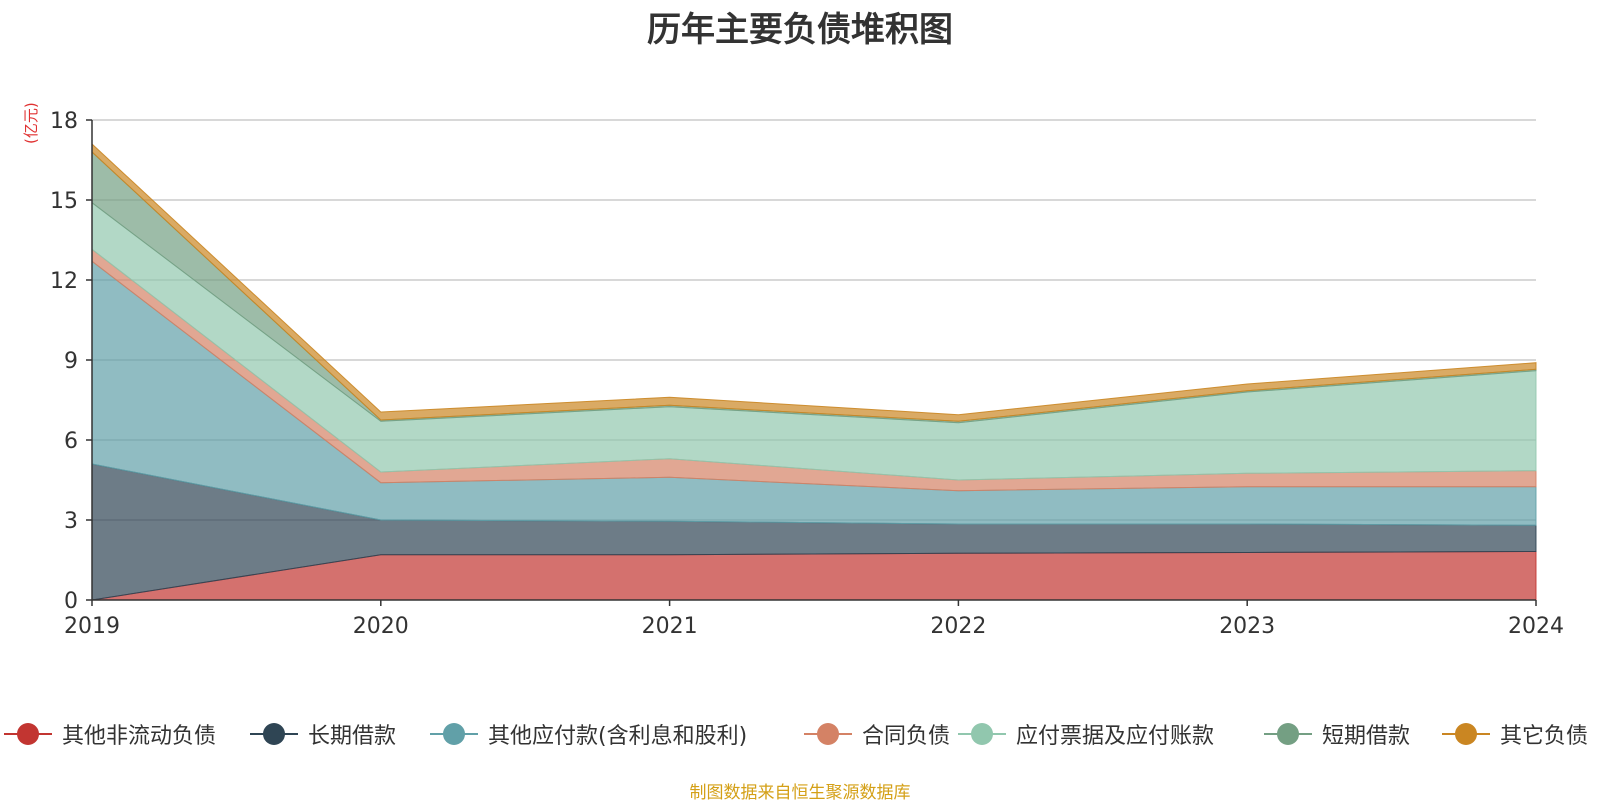 Image resolution: width=1600 pixels, height=803 pixels. I want to click on chart-title: 历年主要负债堆积图, so click(800, 30).